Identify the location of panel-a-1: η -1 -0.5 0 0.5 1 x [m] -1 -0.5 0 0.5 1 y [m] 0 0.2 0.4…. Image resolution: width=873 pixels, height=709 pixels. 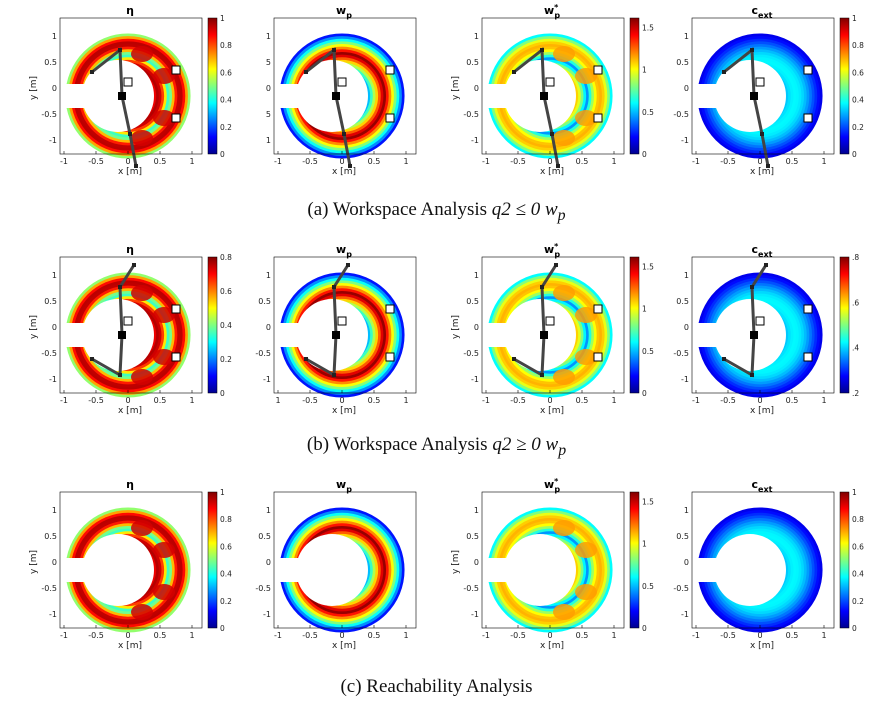
(130, 90).